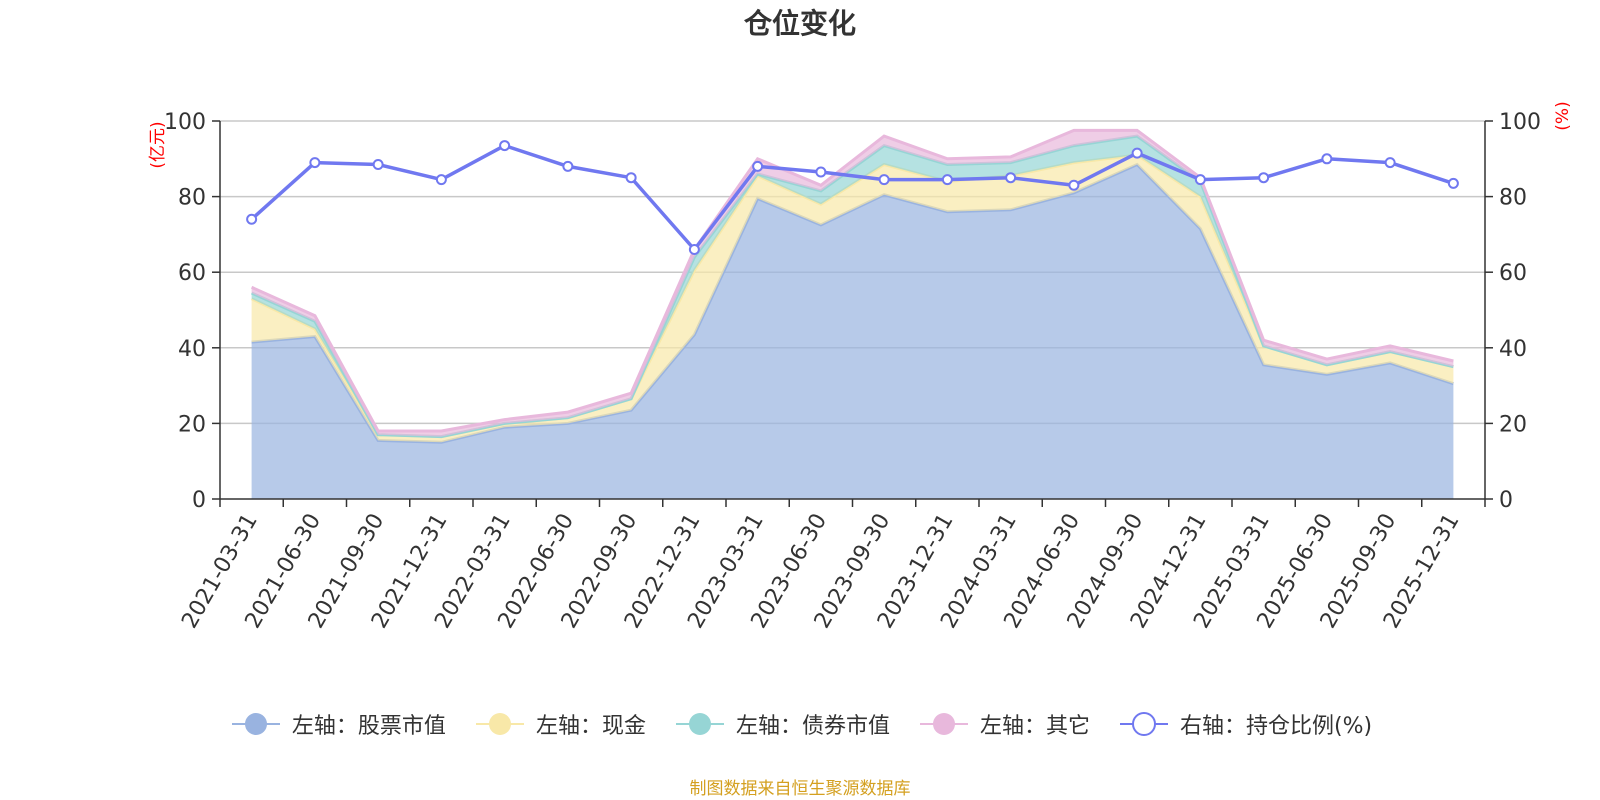  I want to click on legend-item: 左轴：债券市值, so click(781, 724).